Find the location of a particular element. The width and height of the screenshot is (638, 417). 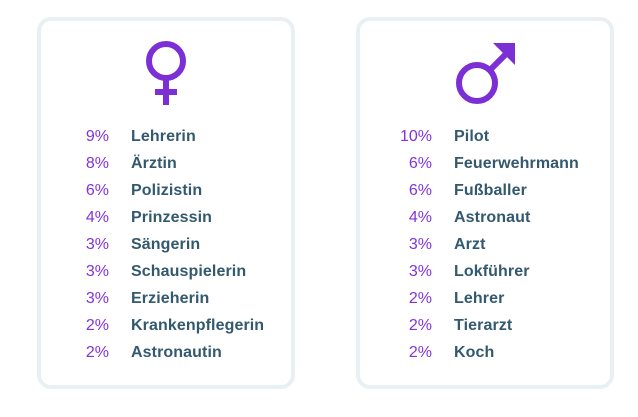

list-item: 2% Astronautin is located at coordinates (166, 352).